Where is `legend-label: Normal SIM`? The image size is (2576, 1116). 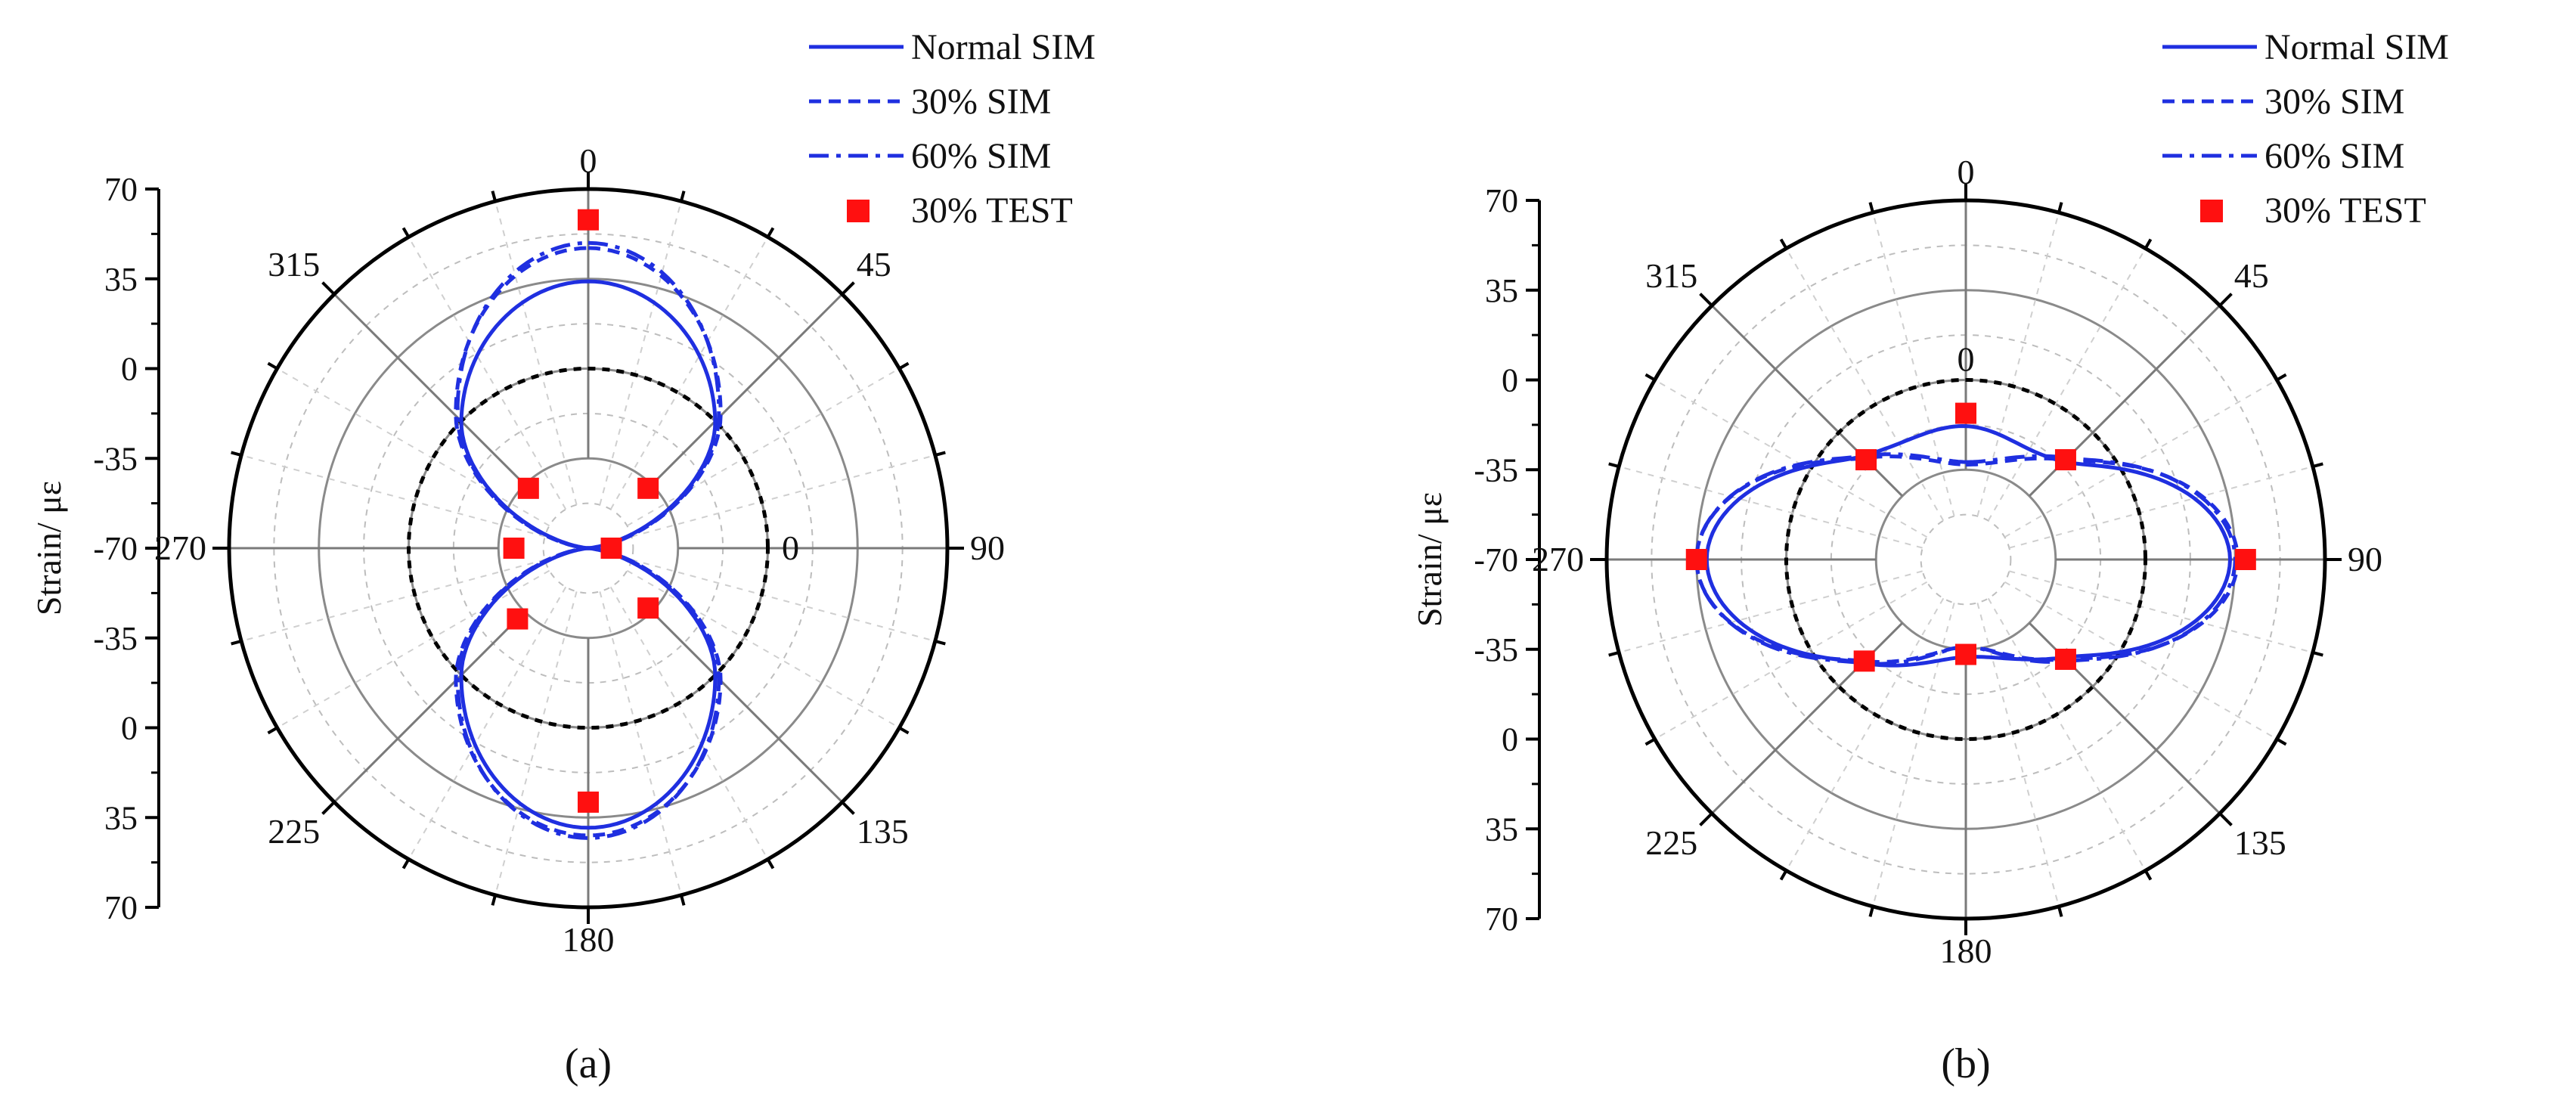
legend-label: Normal SIM is located at coordinates (2356, 47).